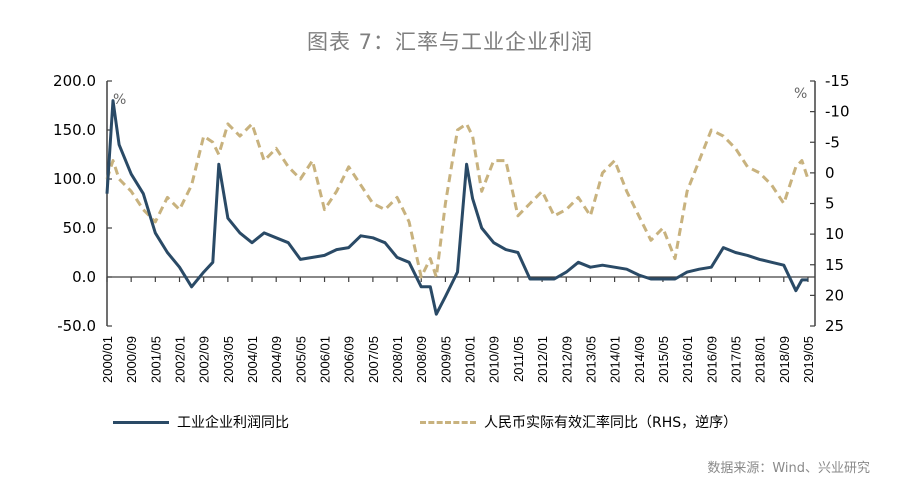 Image resolution: width=900 pixels, height=486 pixels. I want to click on x-tick-label: 2010/09, so click(494, 359).